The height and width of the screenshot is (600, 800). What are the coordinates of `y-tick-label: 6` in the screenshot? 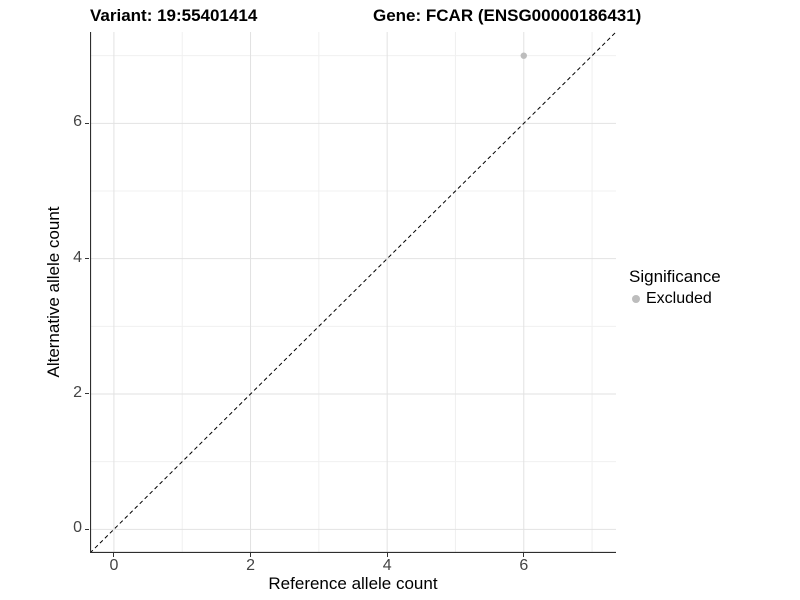 It's located at (77, 122).